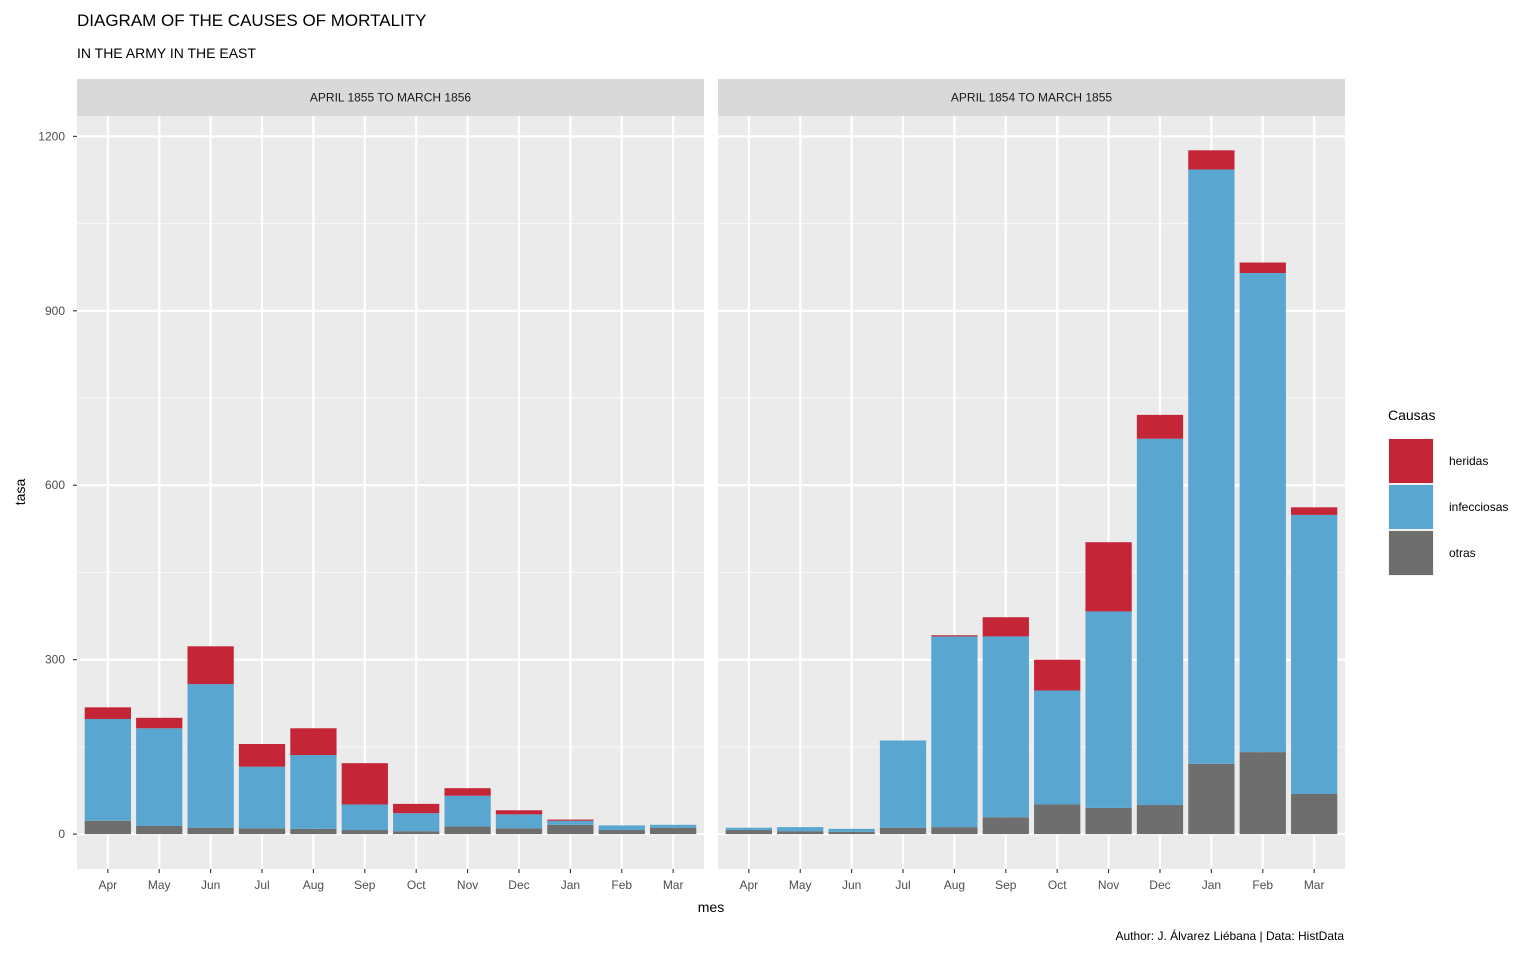 The image size is (1536, 960). I want to click on legend-swatch-otras, so click(1411, 553).